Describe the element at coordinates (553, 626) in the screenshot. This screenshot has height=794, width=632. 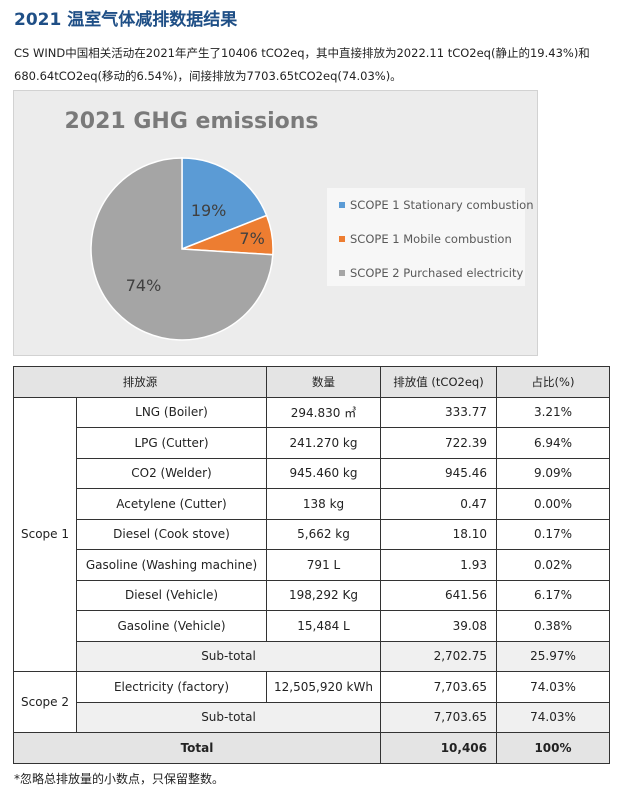
I see `row-share: 0.38%` at that location.